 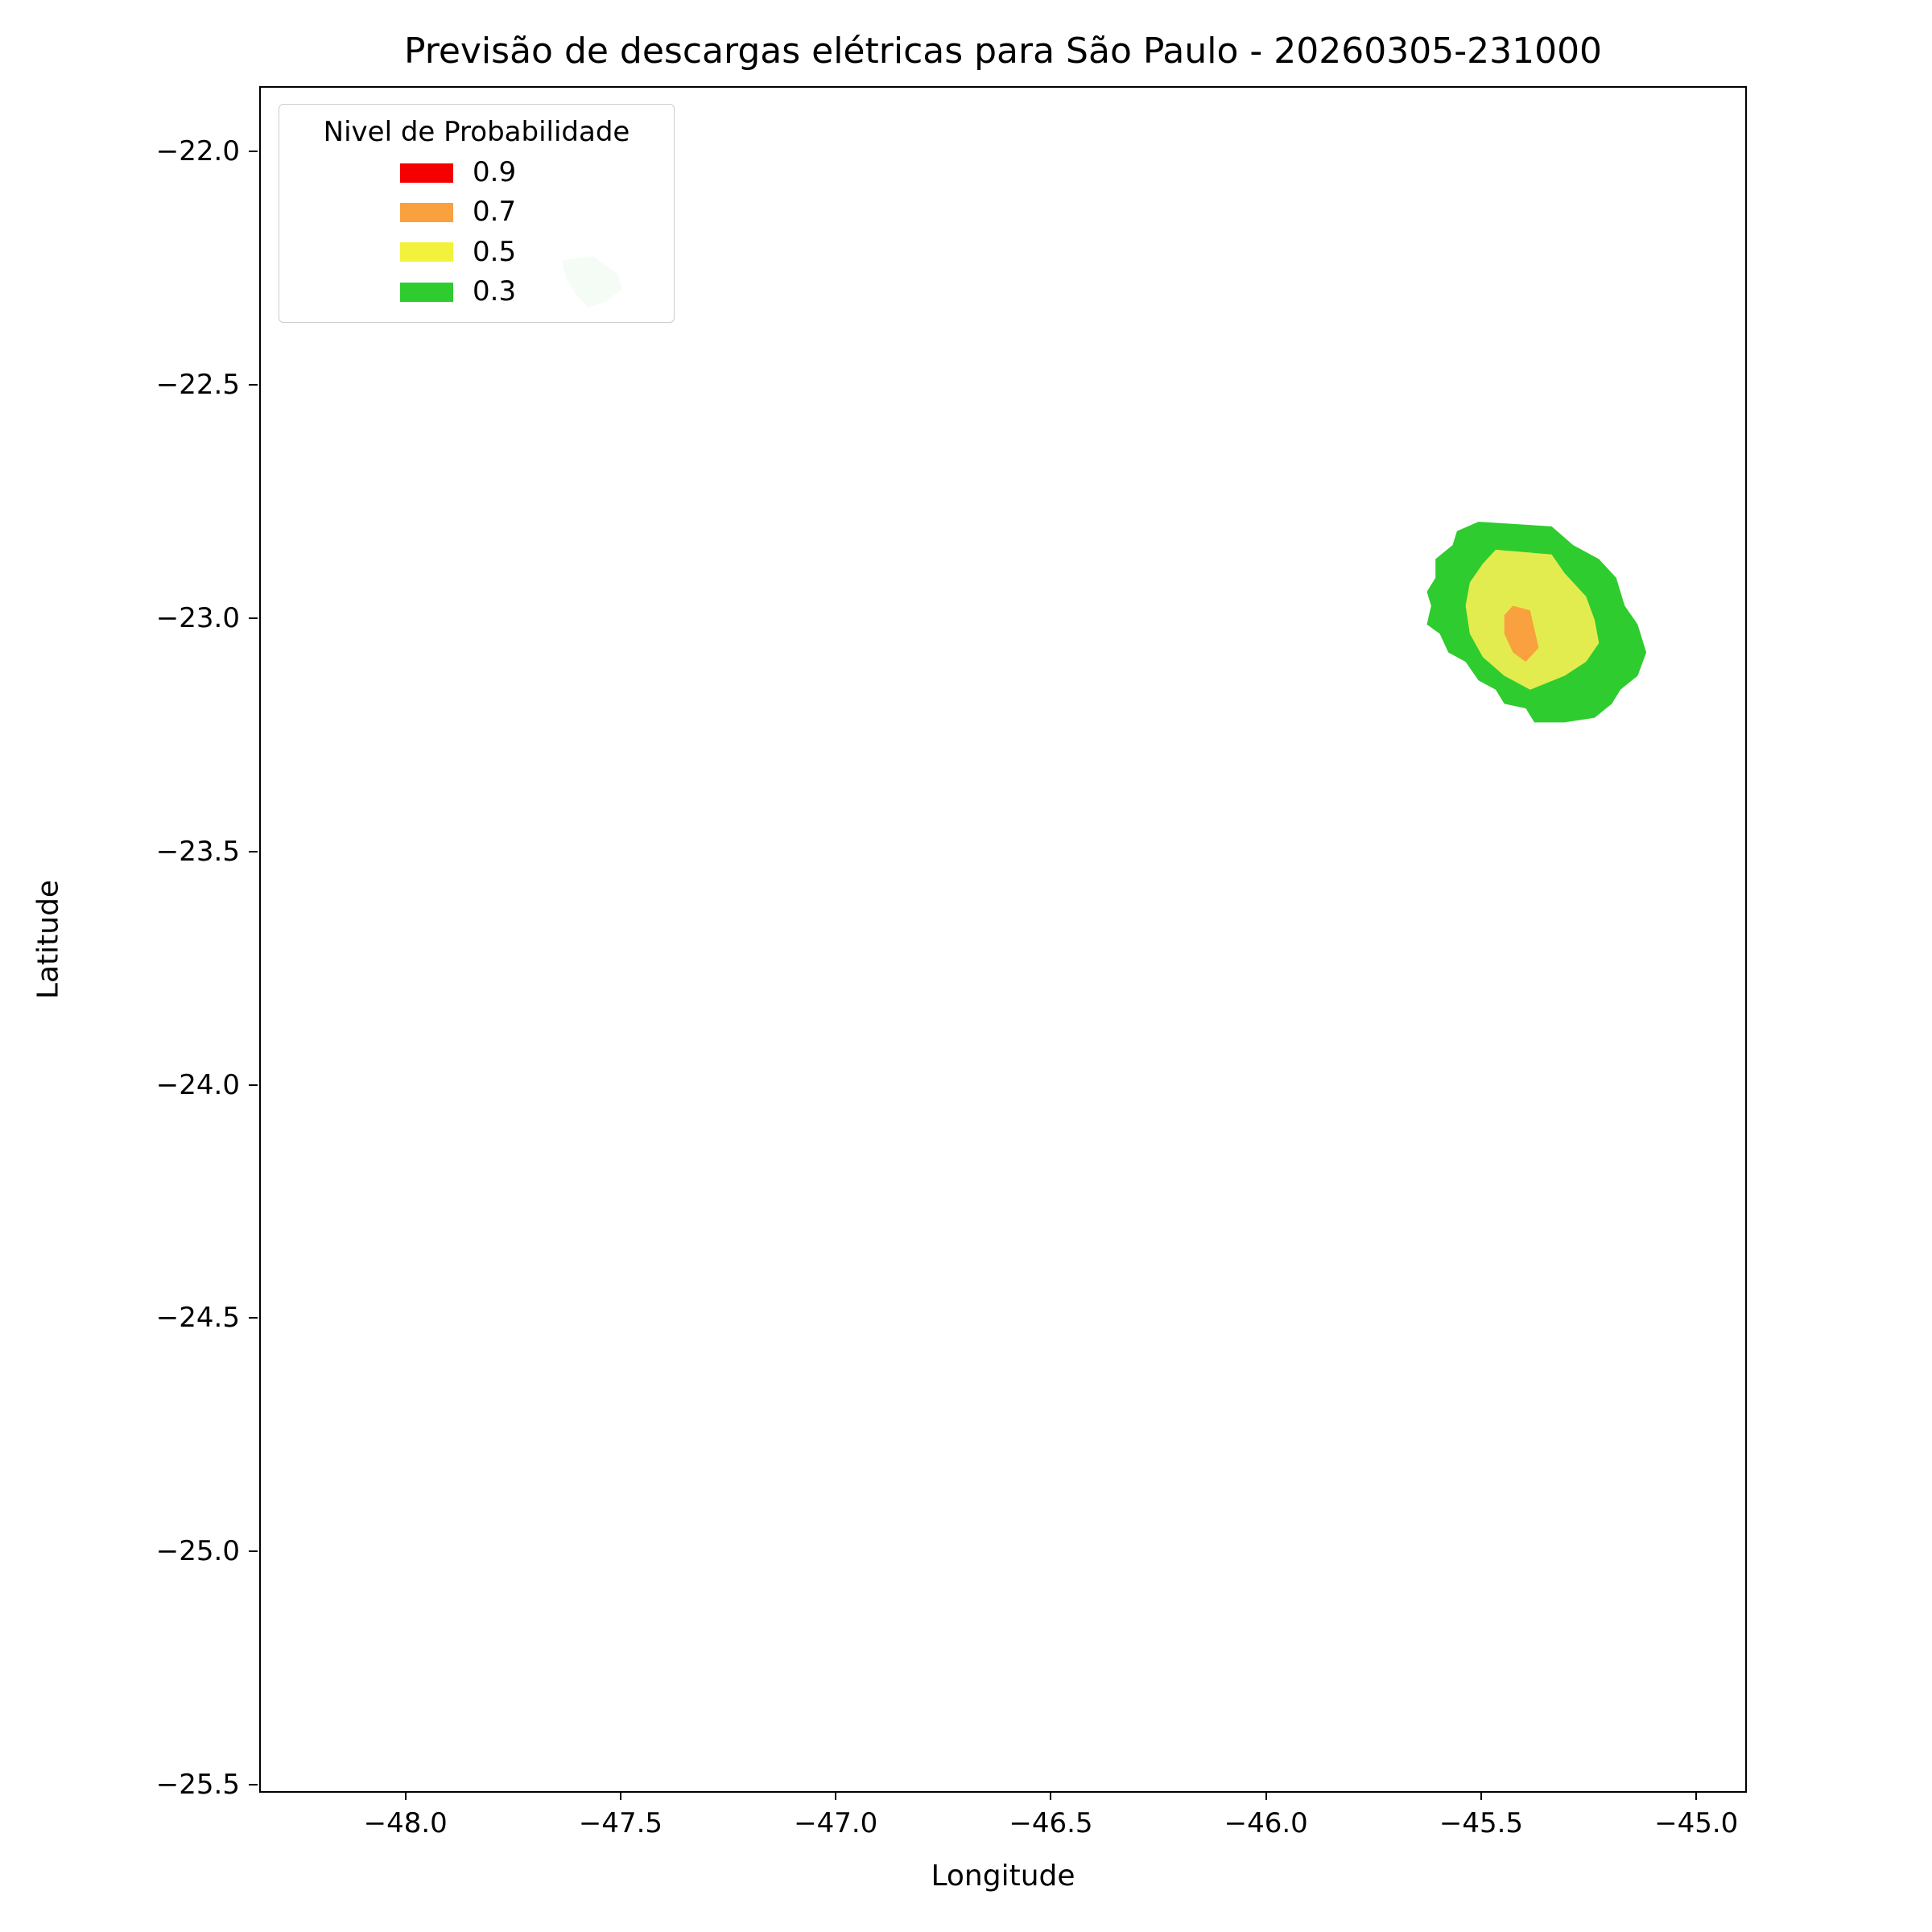 What do you see at coordinates (426, 173) in the screenshot?
I see `legend-swatch-0.9` at bounding box center [426, 173].